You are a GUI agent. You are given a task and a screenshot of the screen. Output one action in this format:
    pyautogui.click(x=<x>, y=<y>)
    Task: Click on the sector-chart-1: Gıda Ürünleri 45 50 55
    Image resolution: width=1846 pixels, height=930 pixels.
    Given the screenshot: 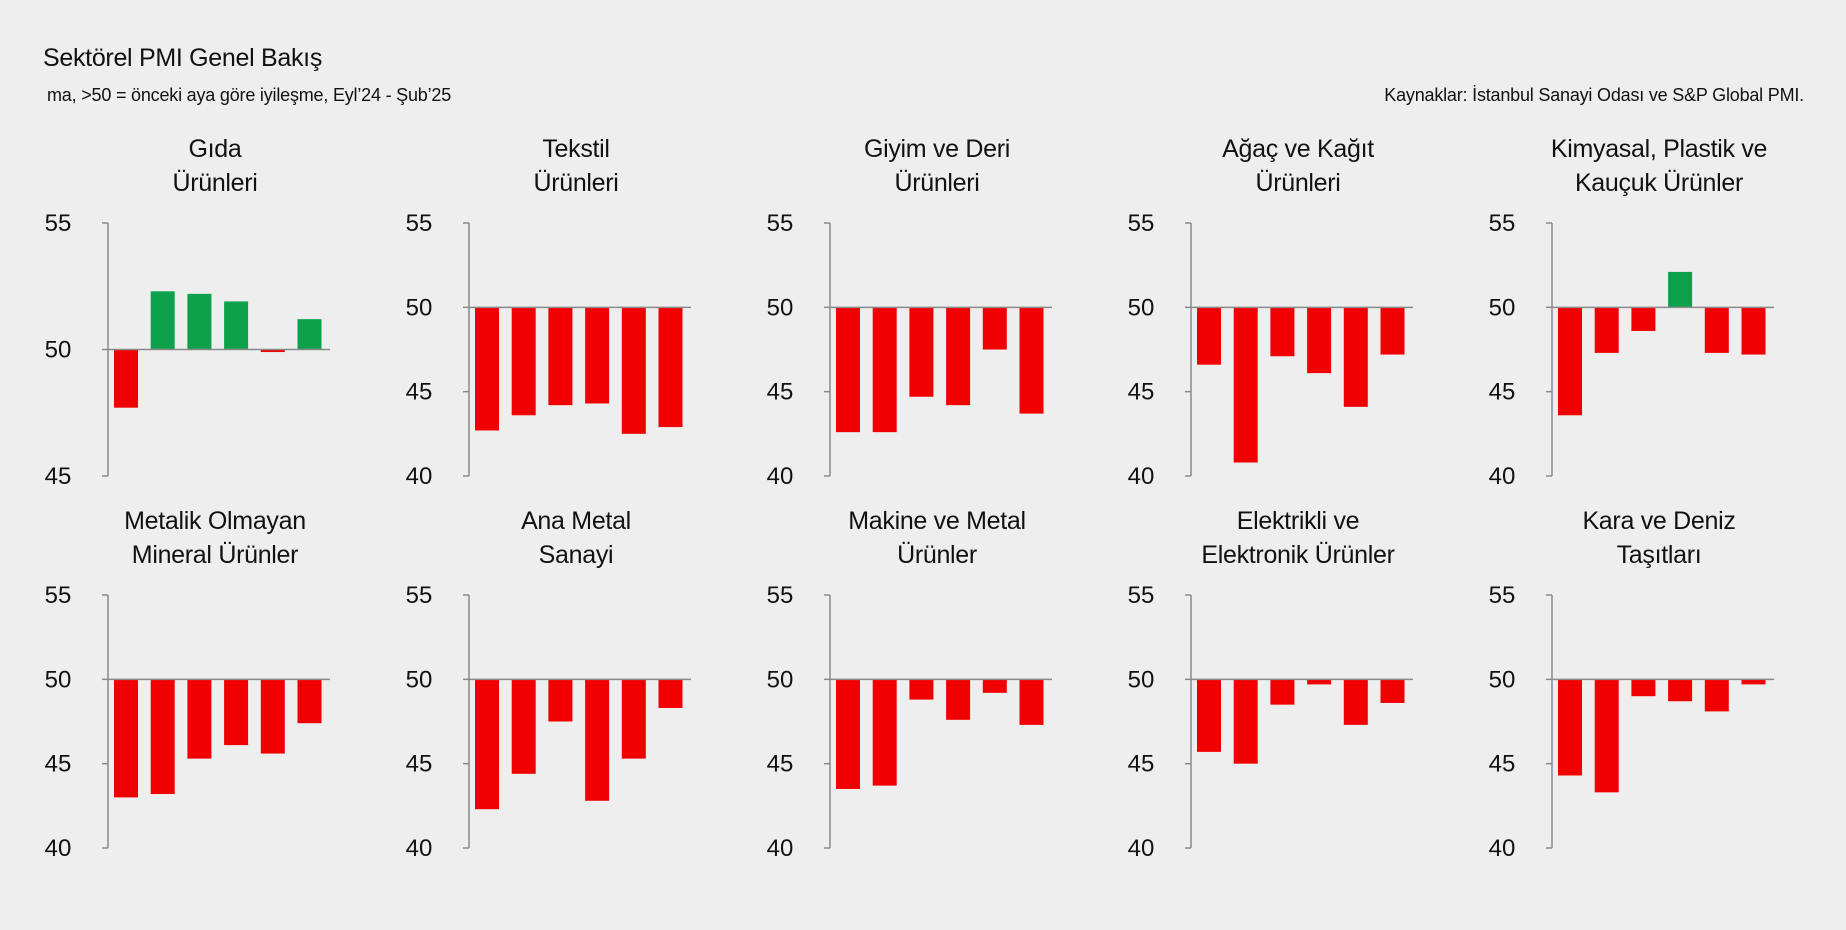 What is the action you would take?
    pyautogui.click(x=170, y=315)
    